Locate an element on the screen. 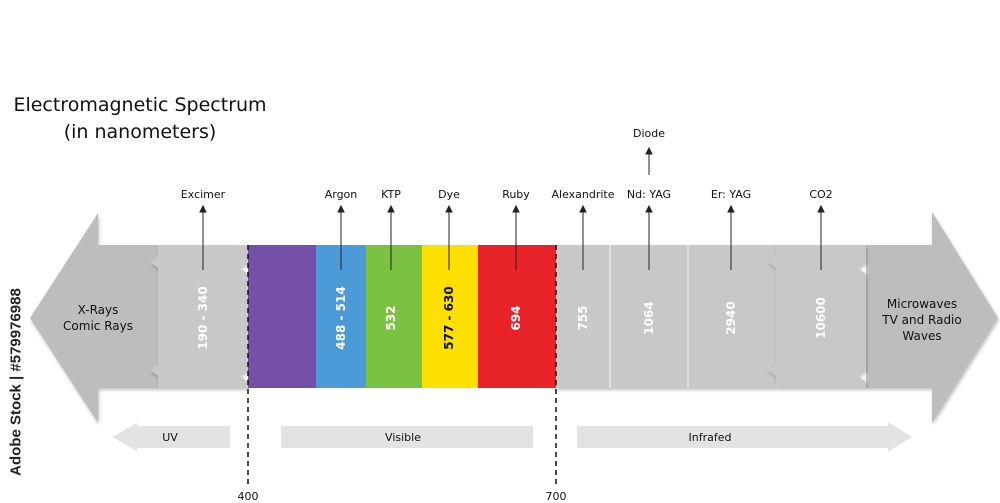 This screenshot has width=1000, height=503. left-arrow-shape is located at coordinates (94, 318).